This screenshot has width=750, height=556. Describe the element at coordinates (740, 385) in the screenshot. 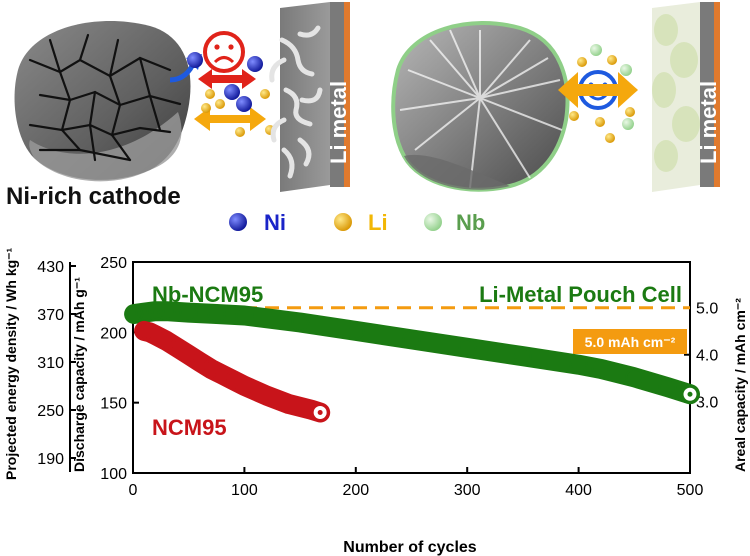

I see `areal-axis-label: Areal capacity / mAh cm⁻²` at that location.